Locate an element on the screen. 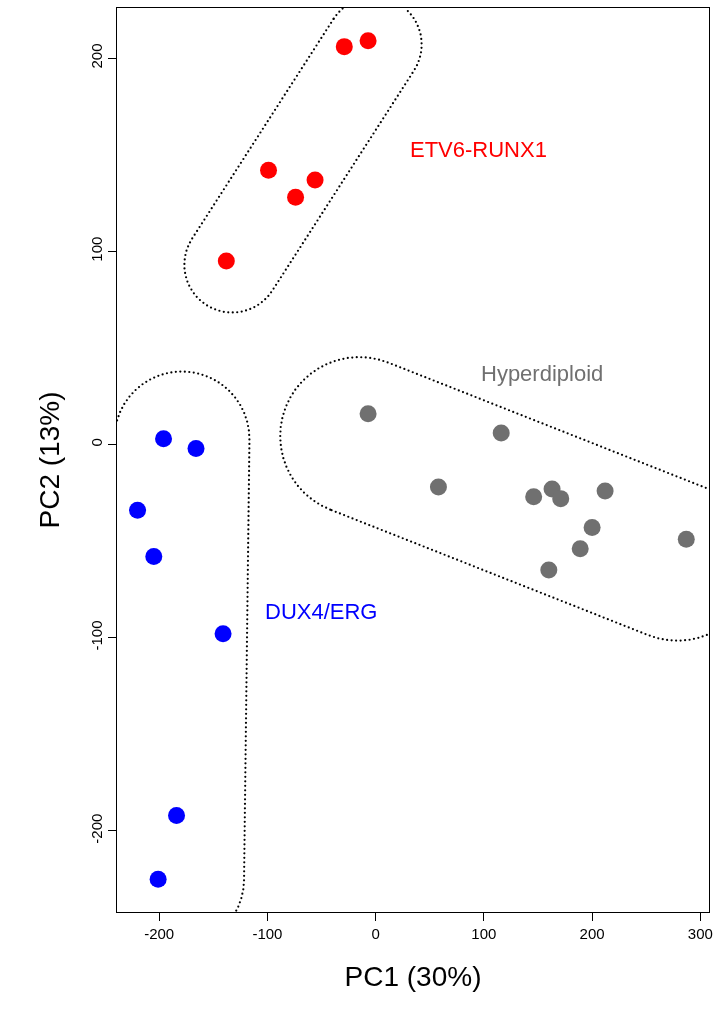 The height and width of the screenshot is (1018, 717). series-label: DUX4/ERG is located at coordinates (321, 611).